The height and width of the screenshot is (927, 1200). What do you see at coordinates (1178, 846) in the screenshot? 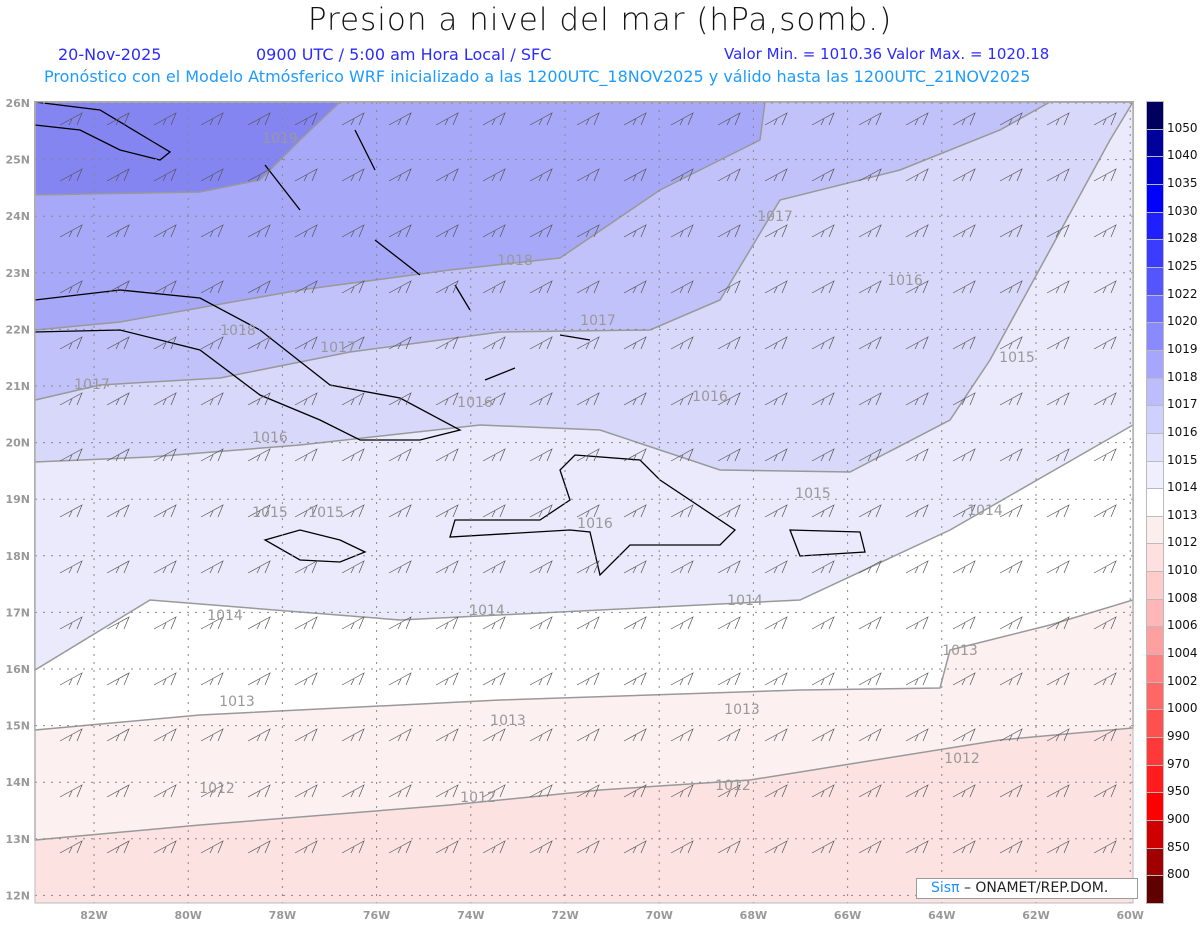
I see `colorbar-label: 850` at bounding box center [1178, 846].